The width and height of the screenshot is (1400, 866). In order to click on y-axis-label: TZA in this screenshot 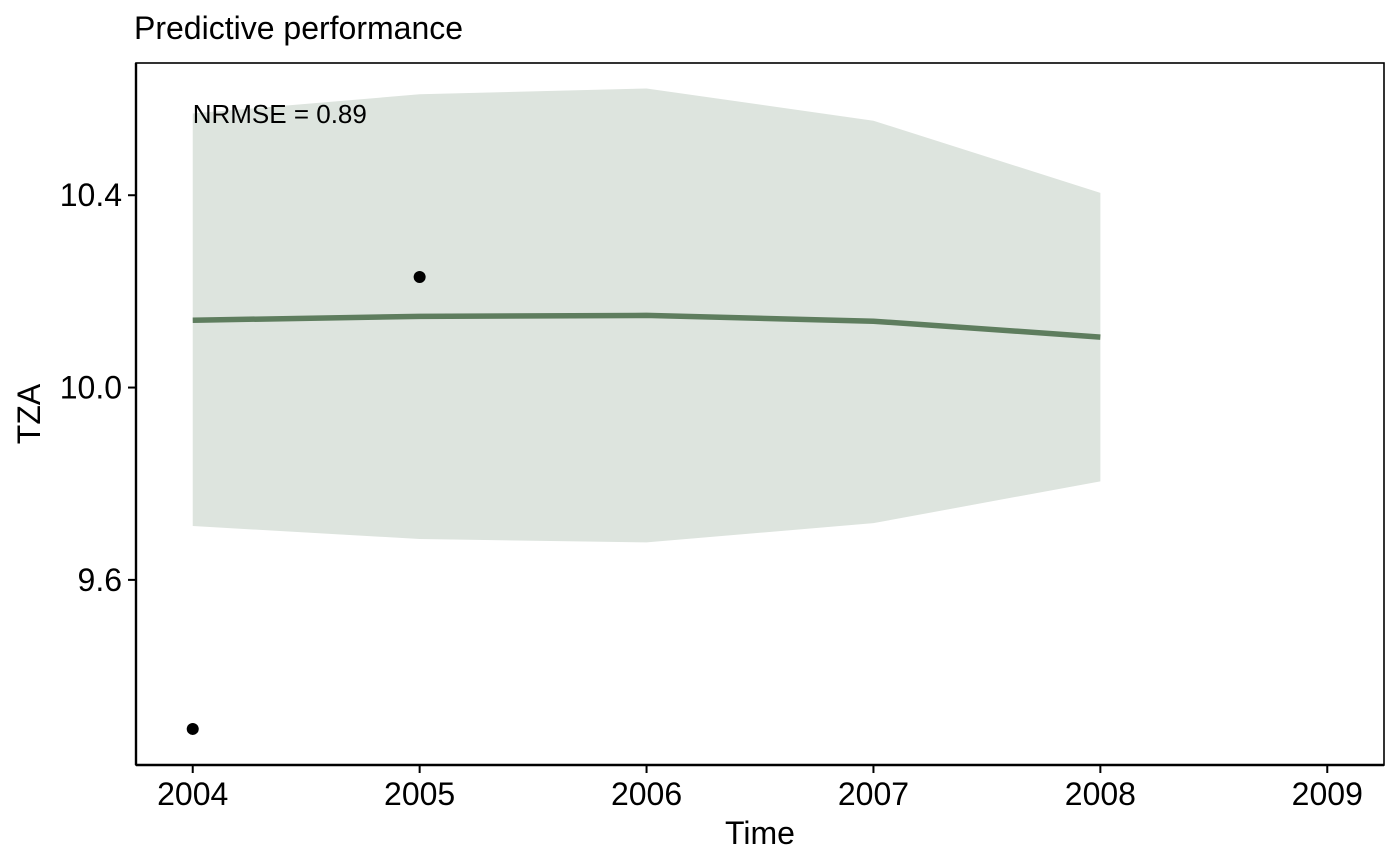, I will do `click(29, 413)`.